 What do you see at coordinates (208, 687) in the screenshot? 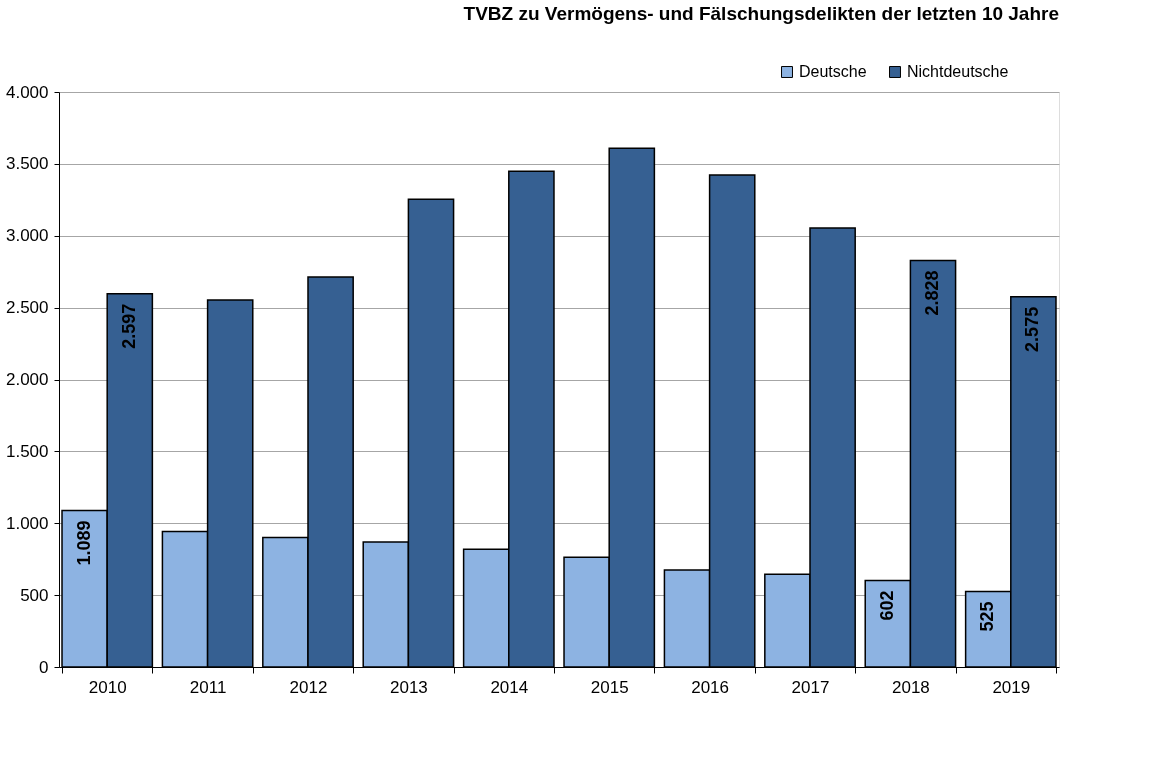
I see `x-tick-label: 2011` at bounding box center [208, 687].